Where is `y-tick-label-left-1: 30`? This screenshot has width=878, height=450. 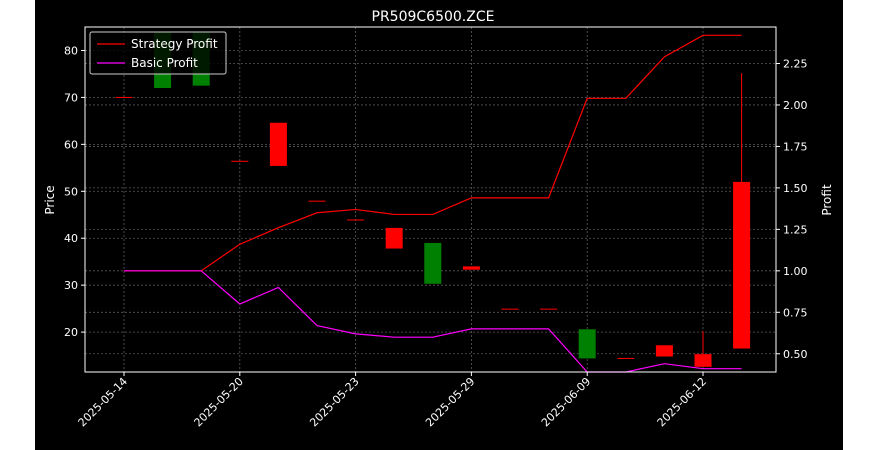 y-tick-label-left-1: 30 is located at coordinates (71, 285).